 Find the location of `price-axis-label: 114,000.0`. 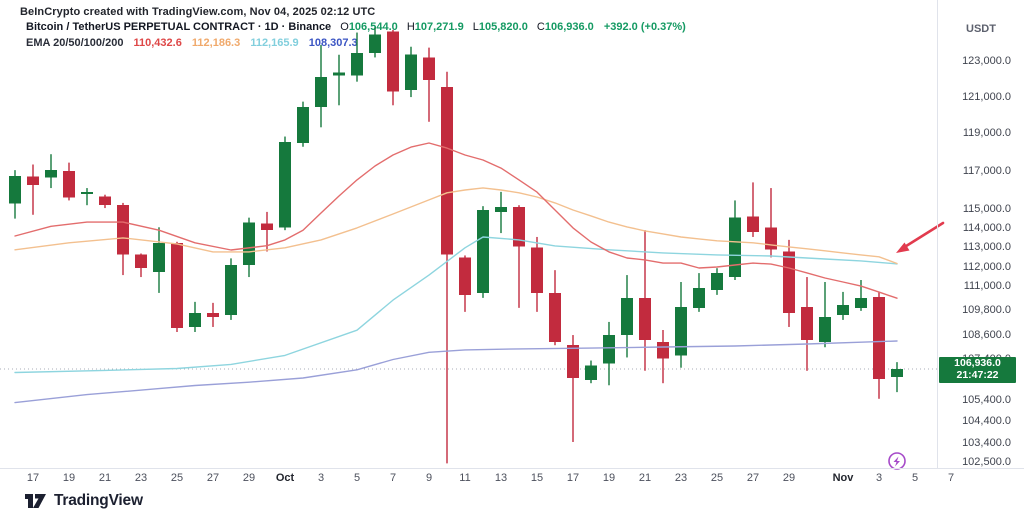

price-axis-label: 114,000.0 is located at coordinates (986, 227).